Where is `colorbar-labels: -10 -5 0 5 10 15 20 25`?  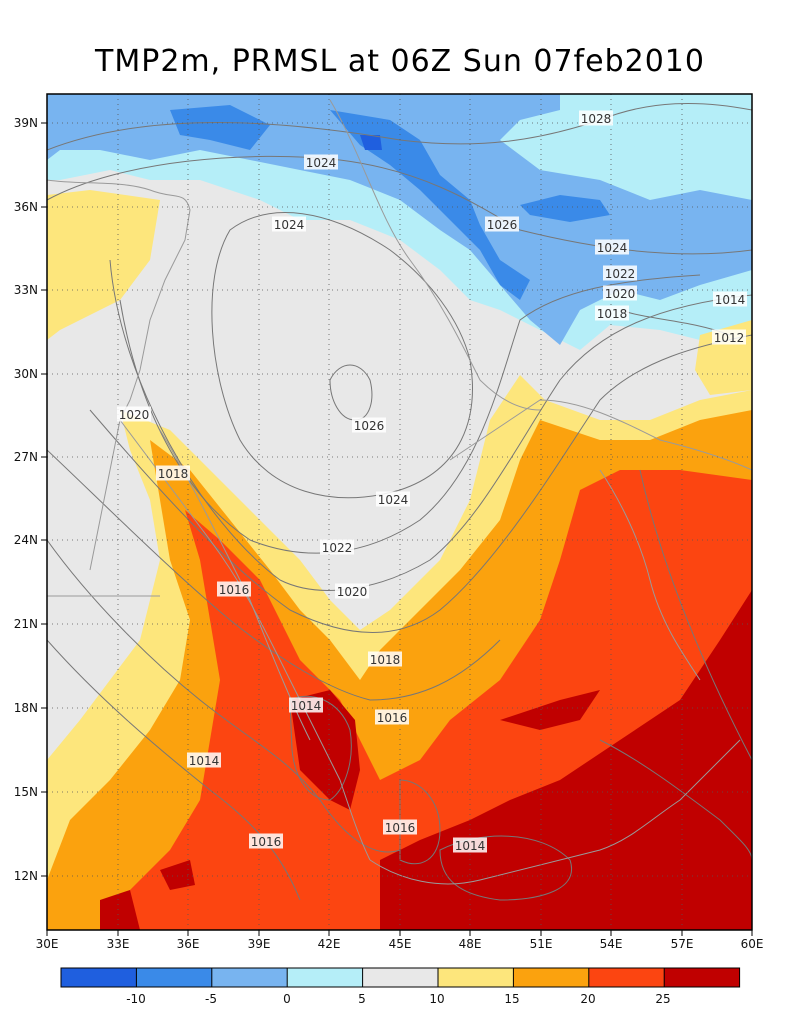
colorbar-labels: -10 -5 0 5 10 15 20 25 is located at coordinates (398, 999).